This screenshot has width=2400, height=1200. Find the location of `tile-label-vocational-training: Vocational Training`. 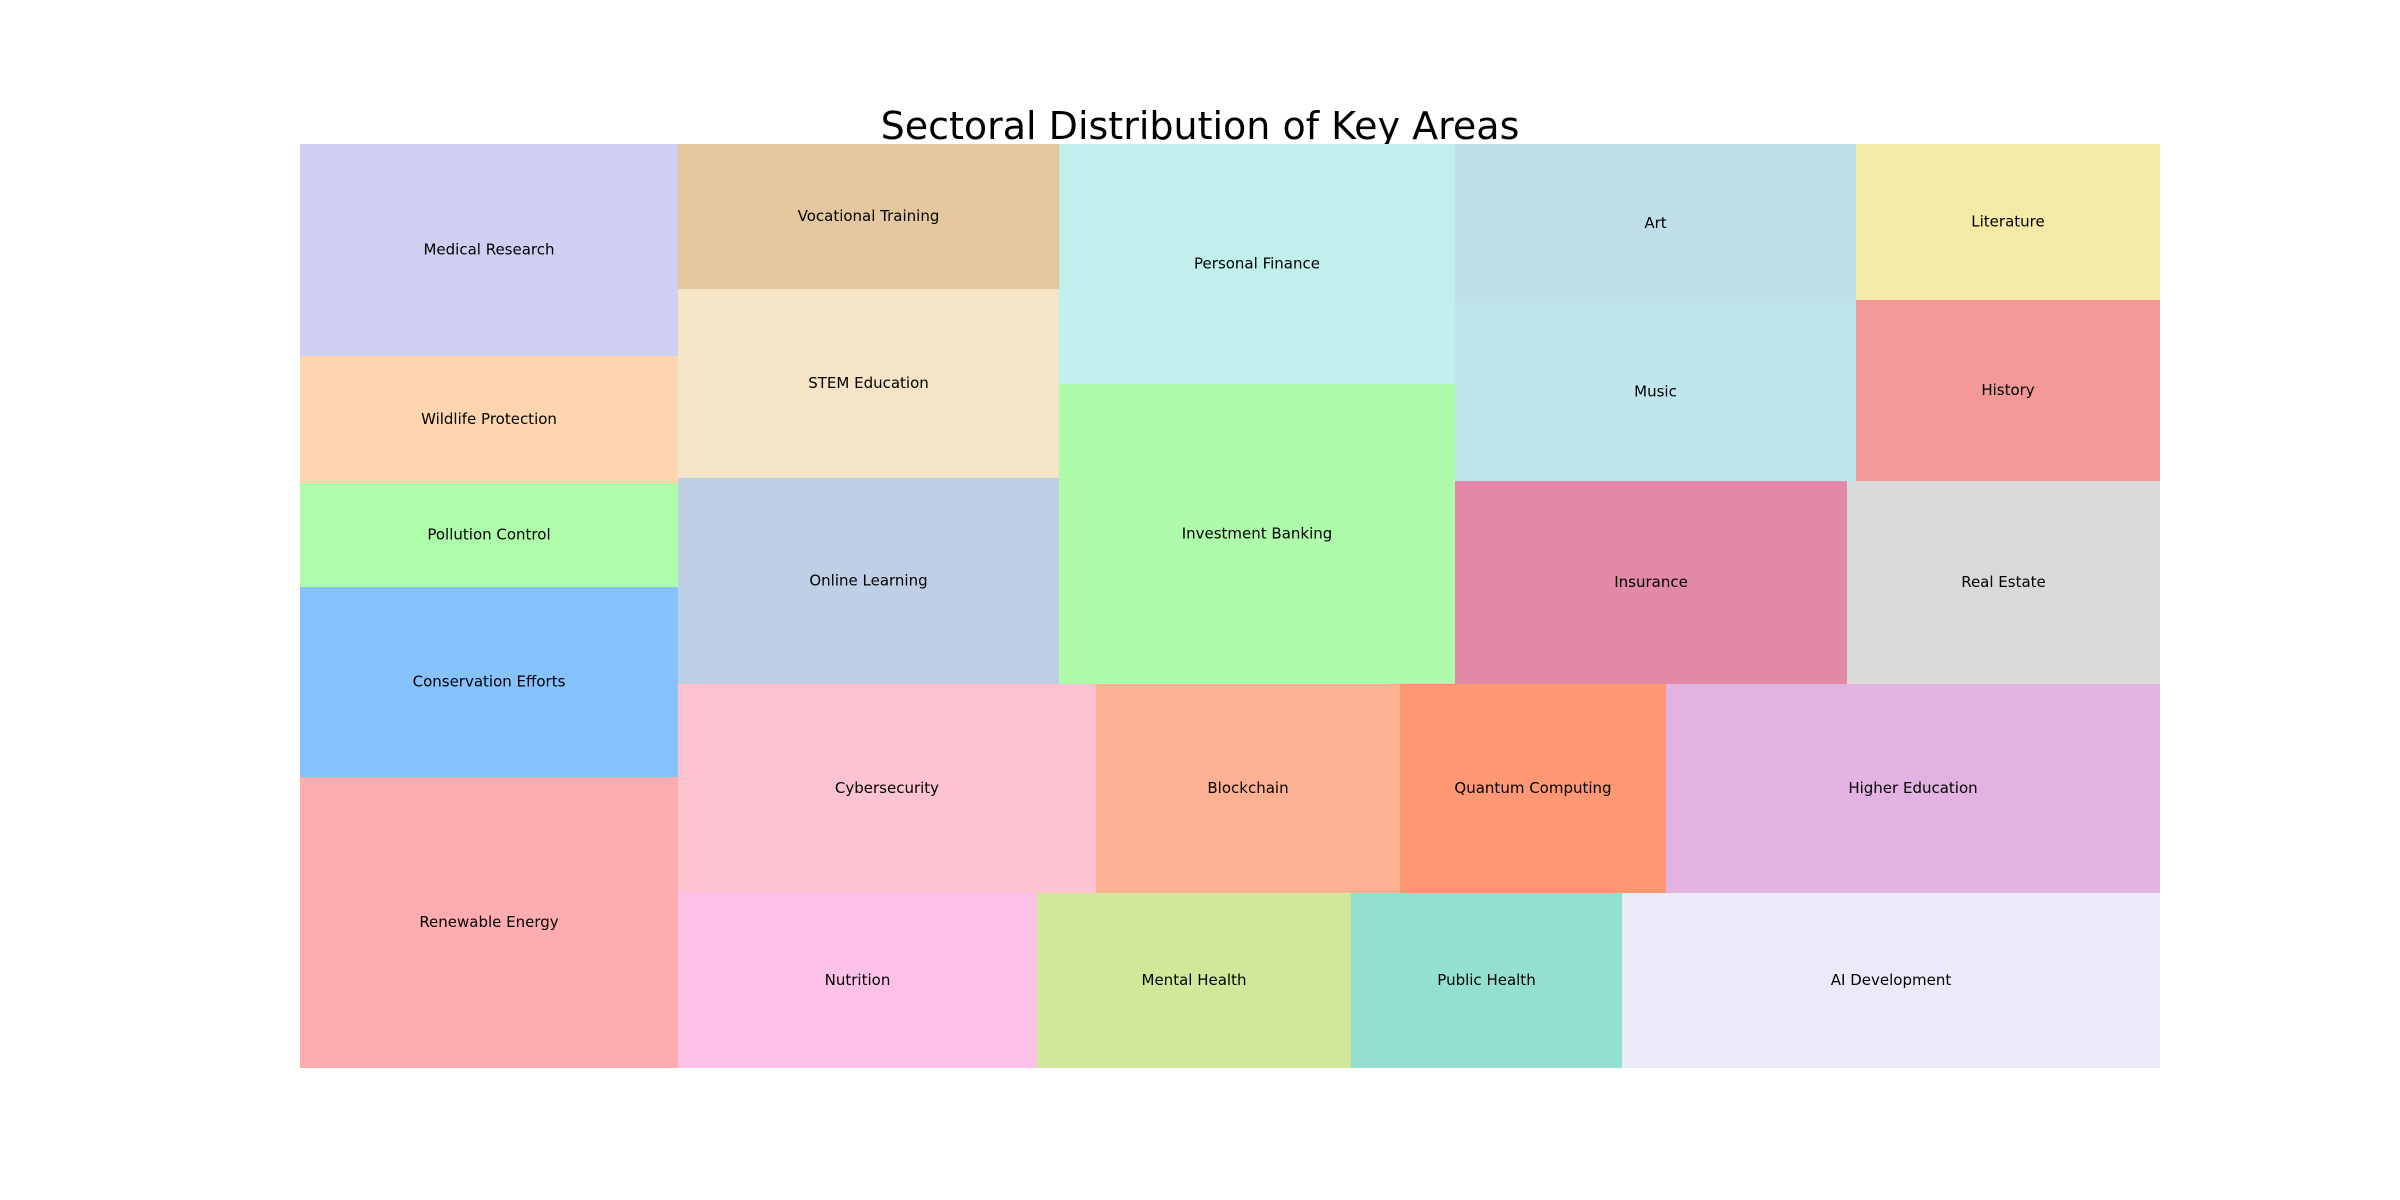

tile-label-vocational-training: Vocational Training is located at coordinates (869, 216).